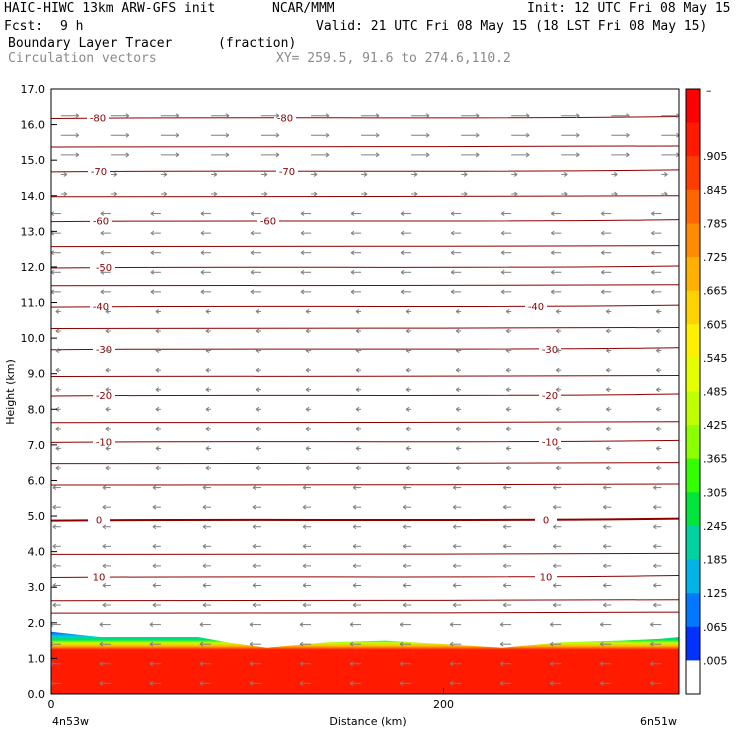  Describe the element at coordinates (98, 118) in the screenshot. I see `isotherm-label: -80` at that location.